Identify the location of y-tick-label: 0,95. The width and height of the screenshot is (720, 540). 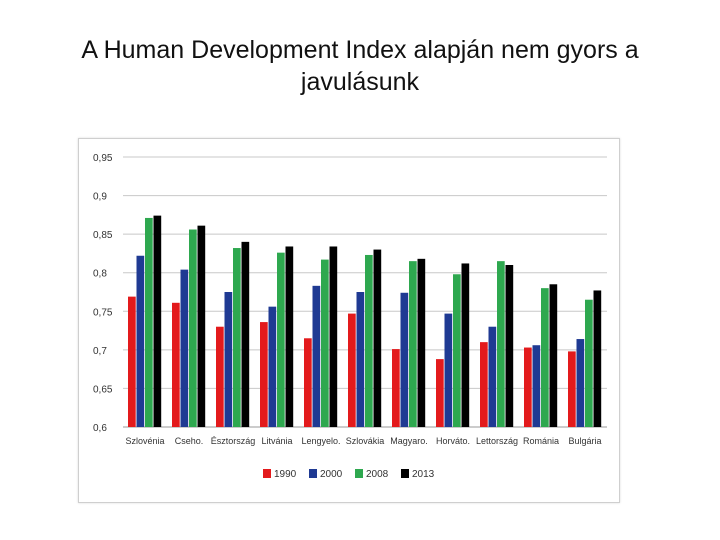
(103, 158).